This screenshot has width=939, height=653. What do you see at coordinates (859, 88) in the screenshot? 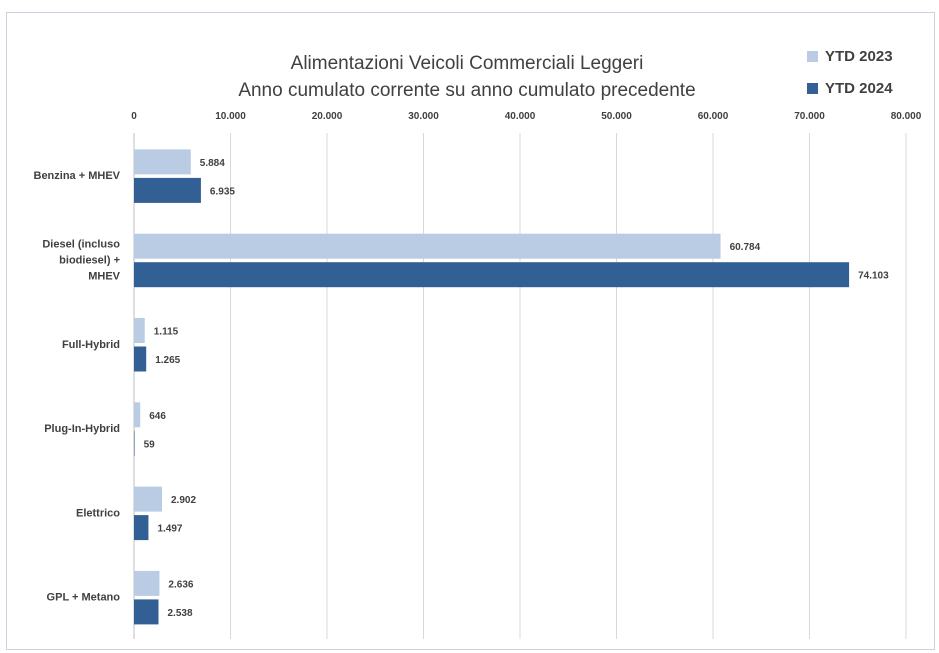
I see `legend-label-ytd-2024: YTD 2024` at bounding box center [859, 88].